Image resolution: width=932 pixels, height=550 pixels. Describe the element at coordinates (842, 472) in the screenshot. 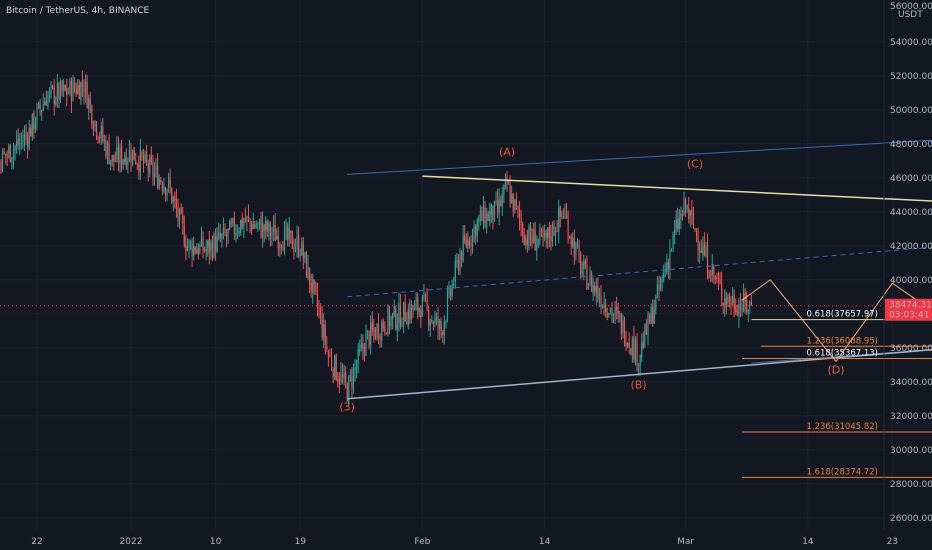

I see `fib-level-label: 1.618(28374.72)` at that location.